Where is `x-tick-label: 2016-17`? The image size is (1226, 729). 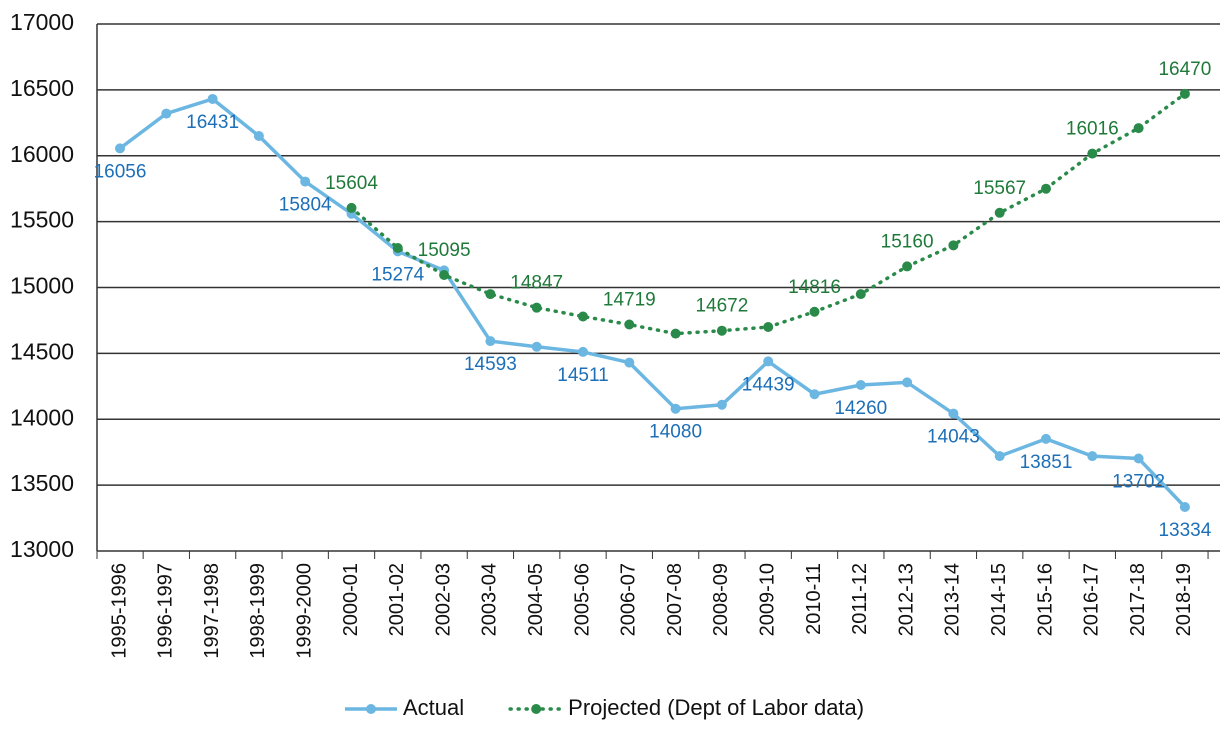
x-tick-label: 2016-17 is located at coordinates (1092, 599).